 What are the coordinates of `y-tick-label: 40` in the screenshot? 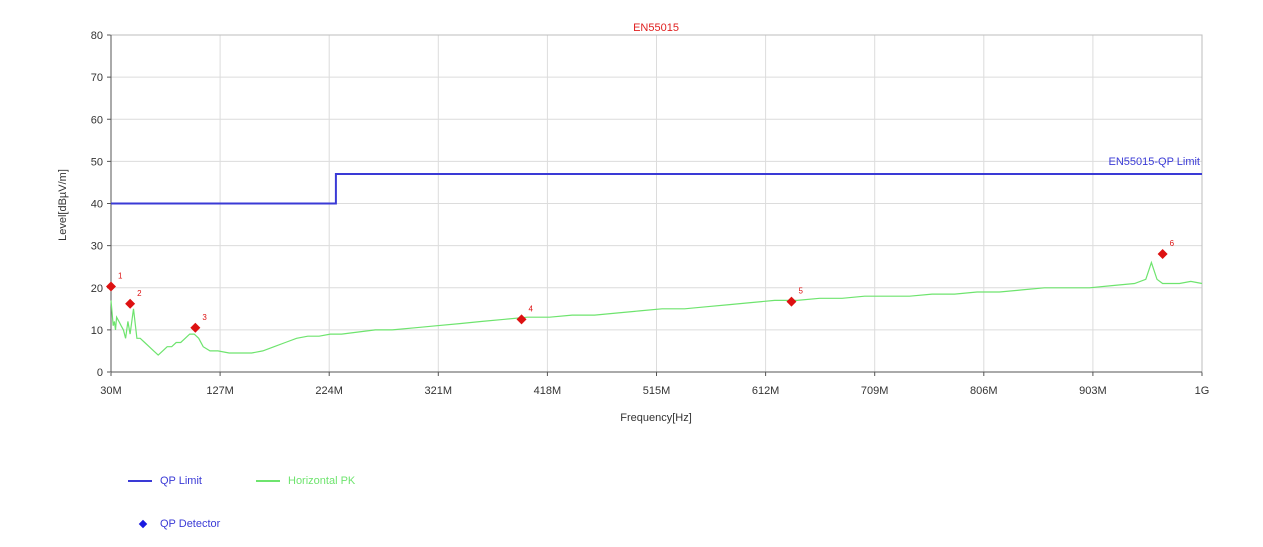 It's located at (97, 205).